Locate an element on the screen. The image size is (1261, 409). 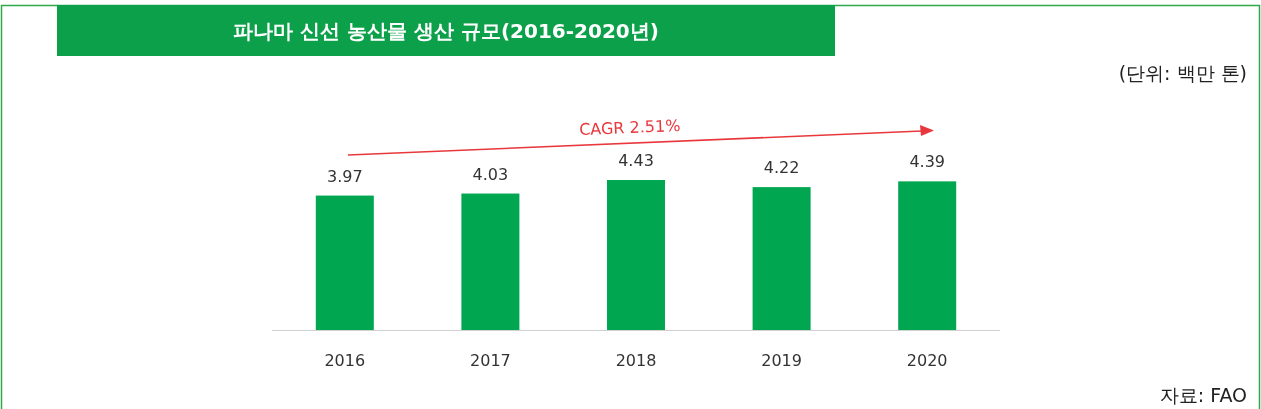
data-label: 4.22 is located at coordinates (781, 168).